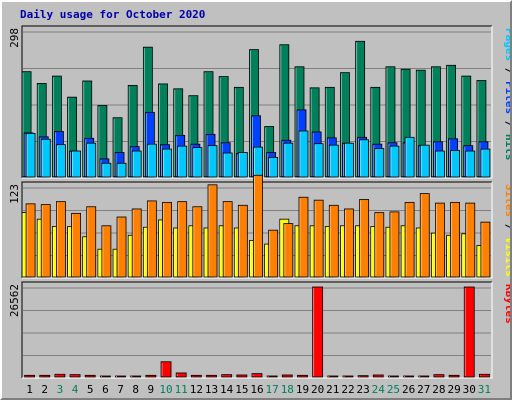 Image resolution: width=512 pixels, height=400 pixels. What do you see at coordinates (14, 194) in the screenshot?
I see `middle-max-label: 123` at bounding box center [14, 194].